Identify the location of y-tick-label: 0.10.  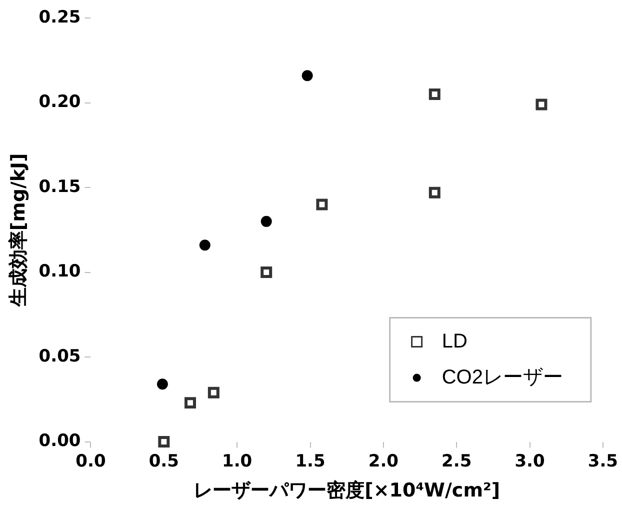
(59, 272).